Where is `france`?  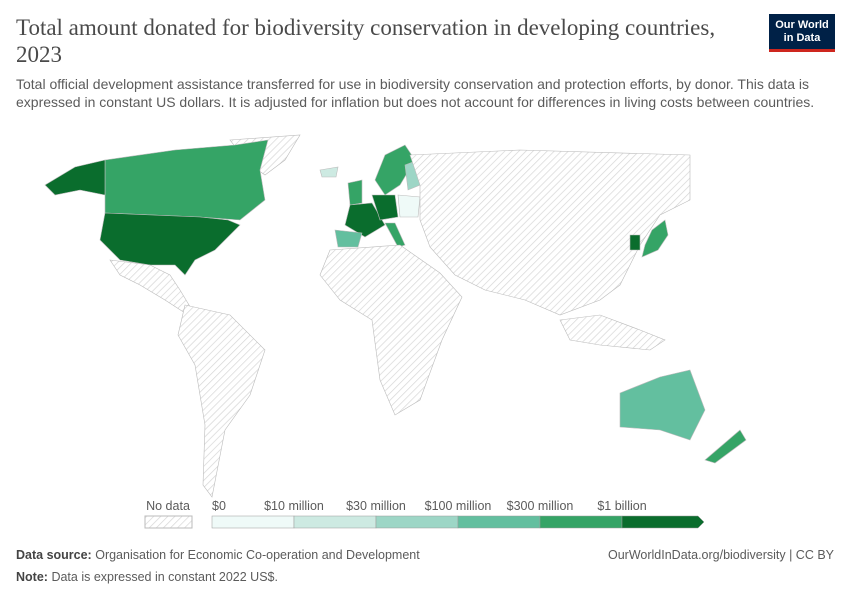
france is located at coordinates (365, 220).